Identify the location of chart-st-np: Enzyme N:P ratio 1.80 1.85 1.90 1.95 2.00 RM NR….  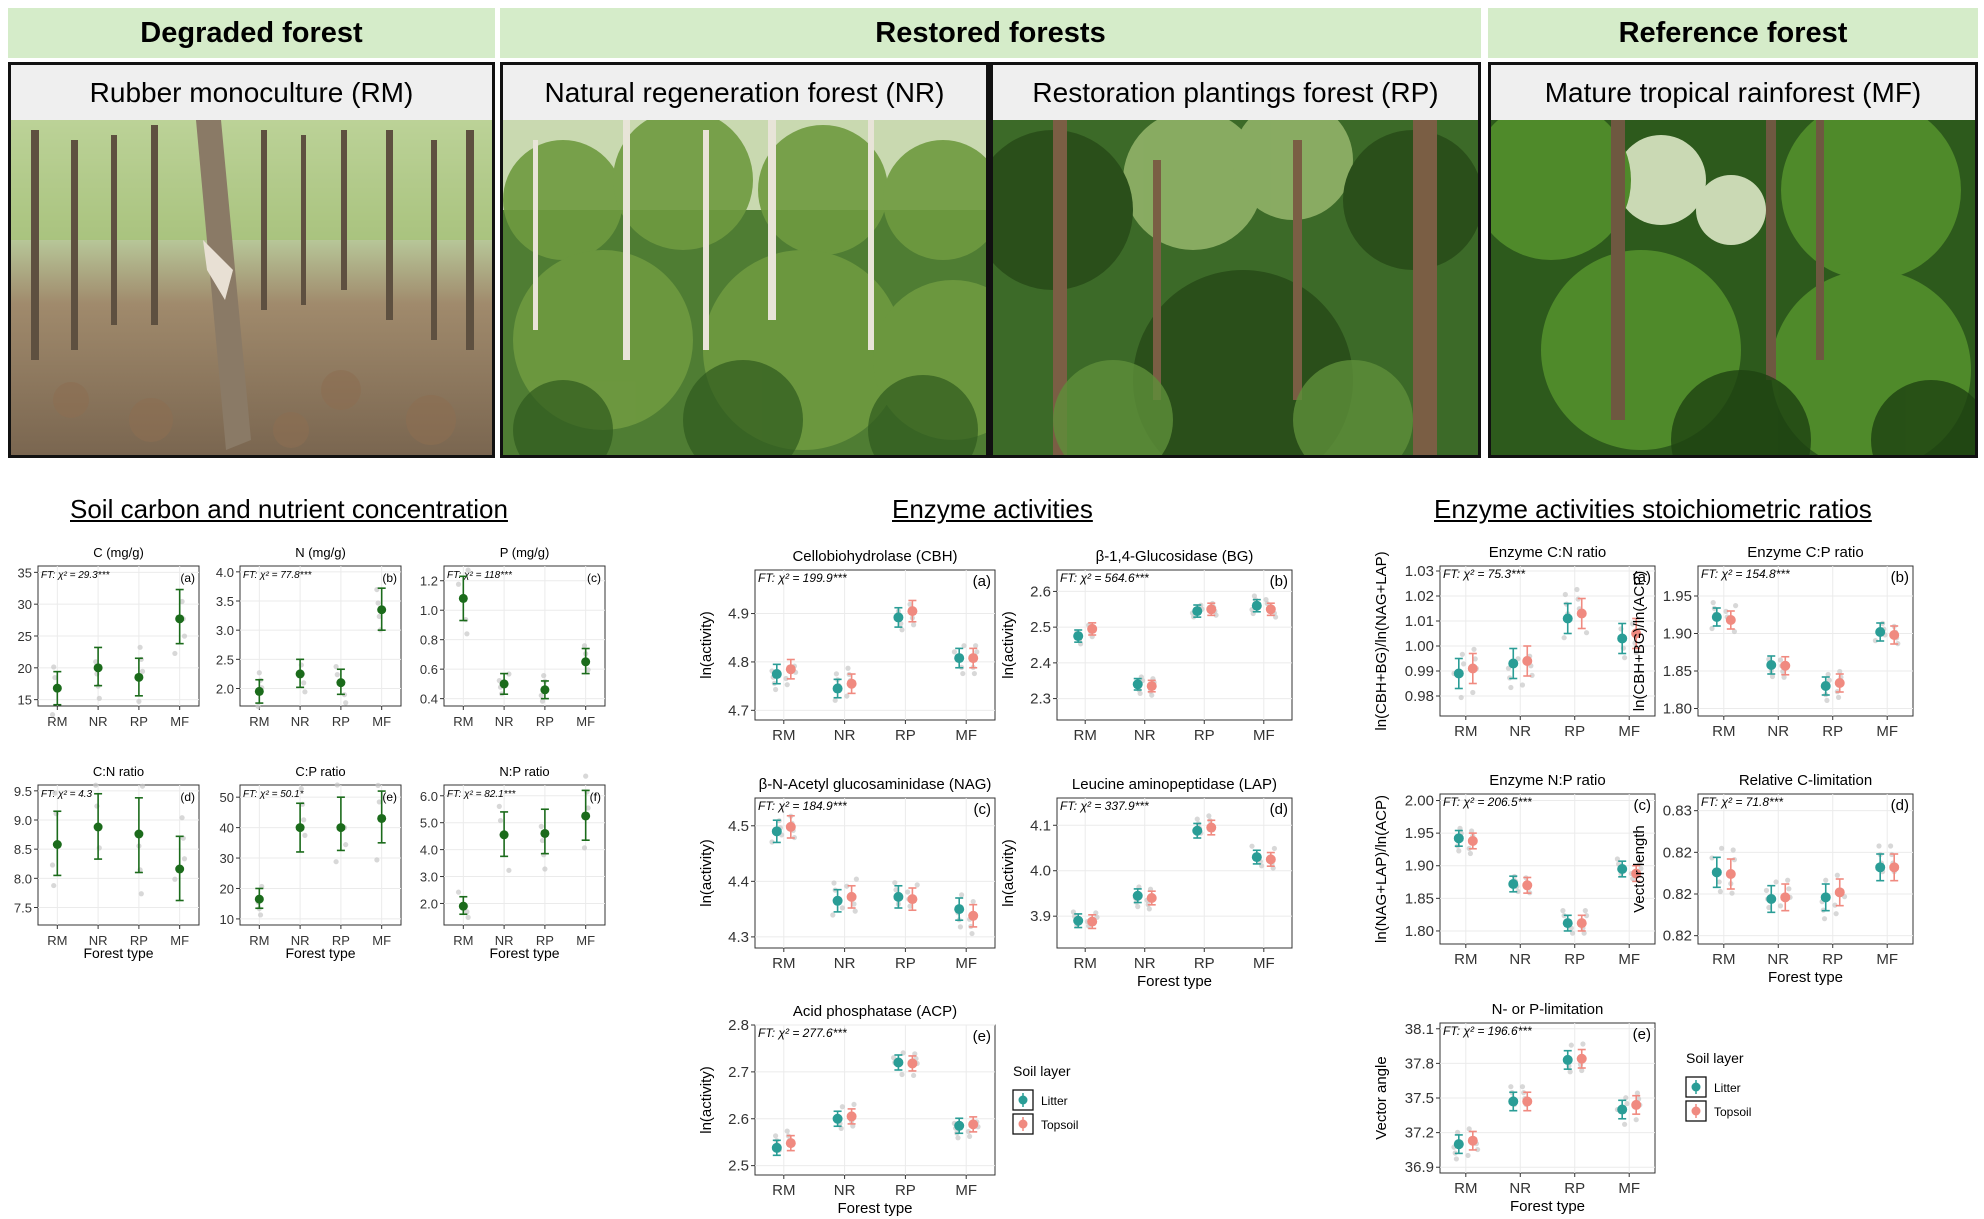
(1514, 870).